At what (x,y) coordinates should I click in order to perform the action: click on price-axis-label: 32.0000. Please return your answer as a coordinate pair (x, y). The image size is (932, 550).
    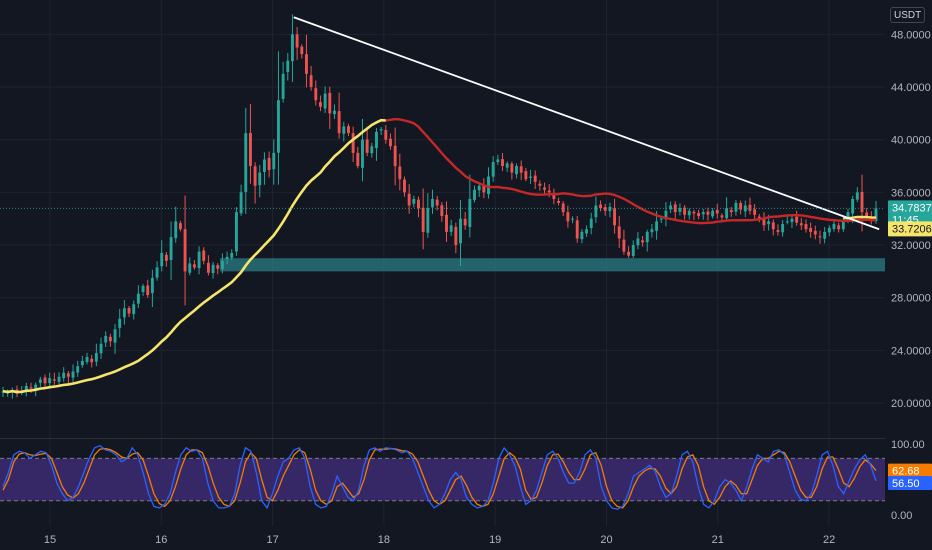
    Looking at the image, I should click on (911, 246).